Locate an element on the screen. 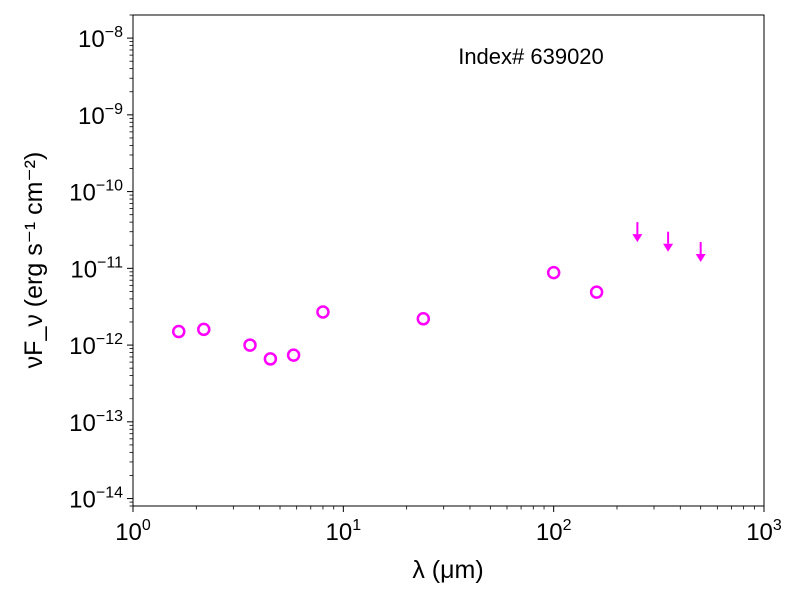 The width and height of the screenshot is (800, 600). y-tick-label: 10⁻¹² is located at coordinates (96, 345).